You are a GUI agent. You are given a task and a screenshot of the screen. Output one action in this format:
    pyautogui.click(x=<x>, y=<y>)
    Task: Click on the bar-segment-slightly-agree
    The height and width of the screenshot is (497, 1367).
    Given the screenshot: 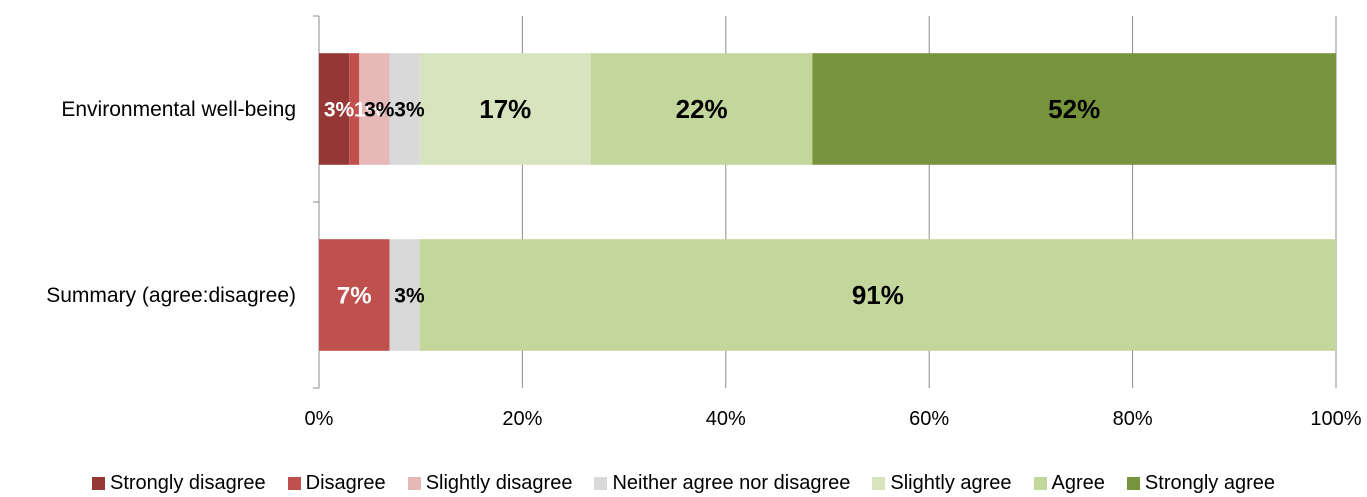 What is the action you would take?
    pyautogui.click(x=505, y=109)
    